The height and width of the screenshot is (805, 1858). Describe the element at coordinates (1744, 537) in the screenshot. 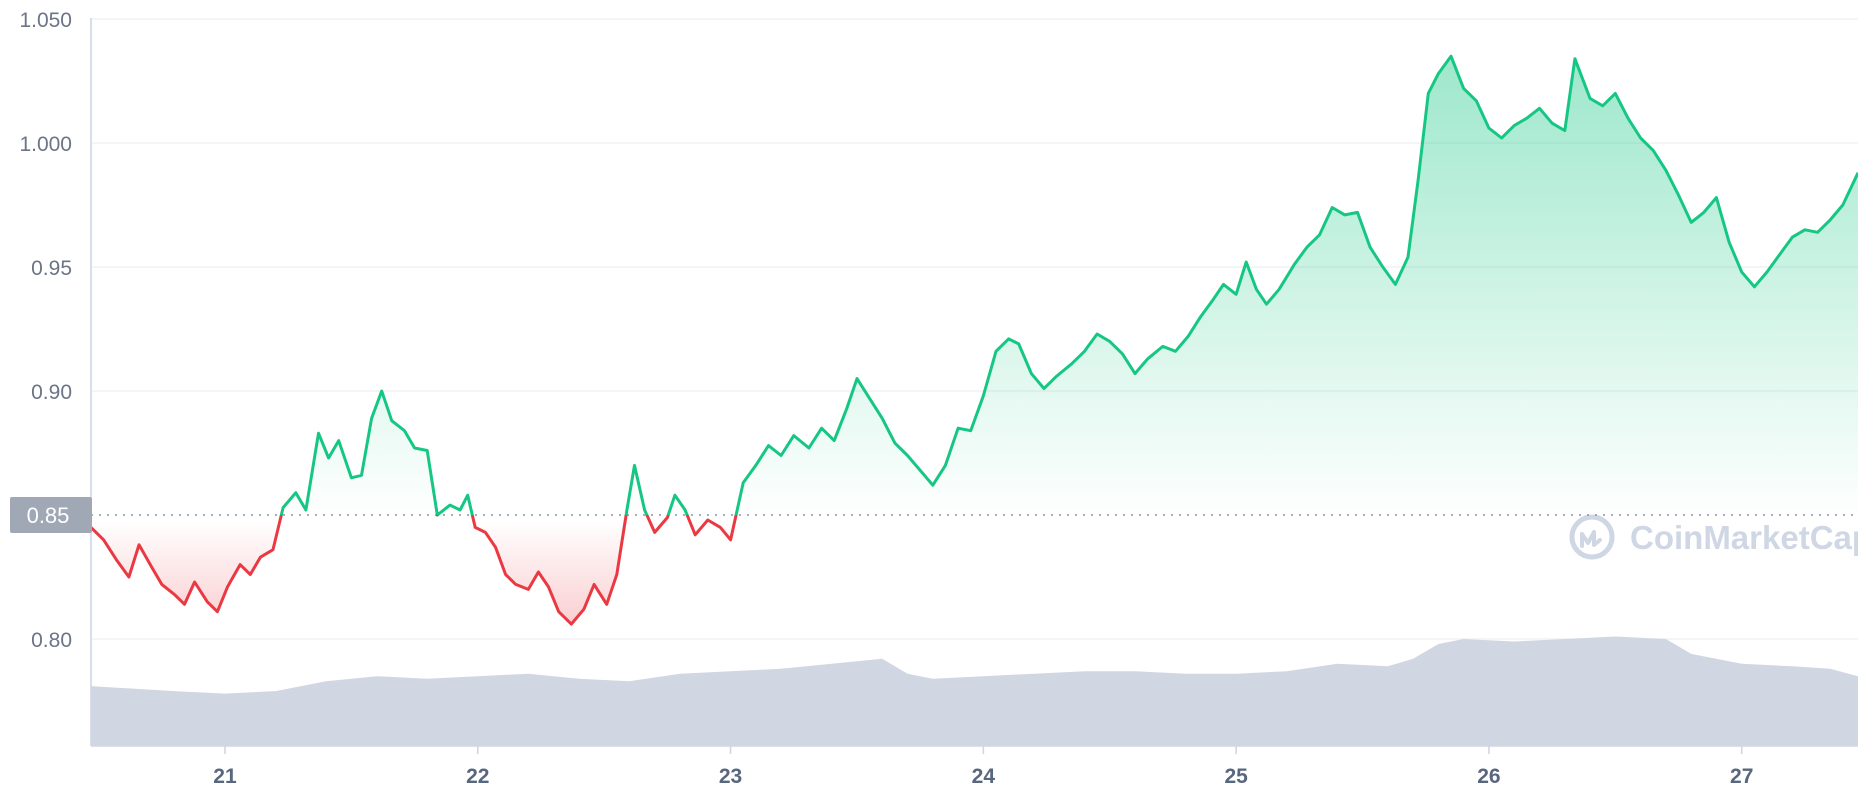

I see `watermark-text: CoinMarketCap` at that location.